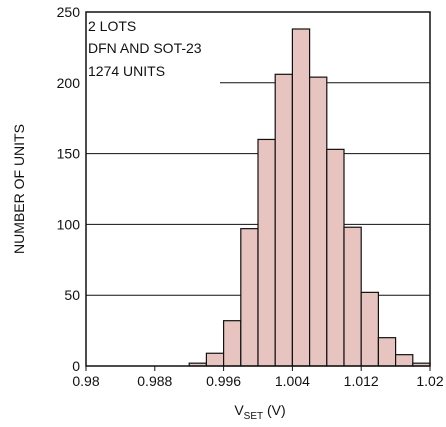  I want to click on y-tick-label-5: 250, so click(69, 12).